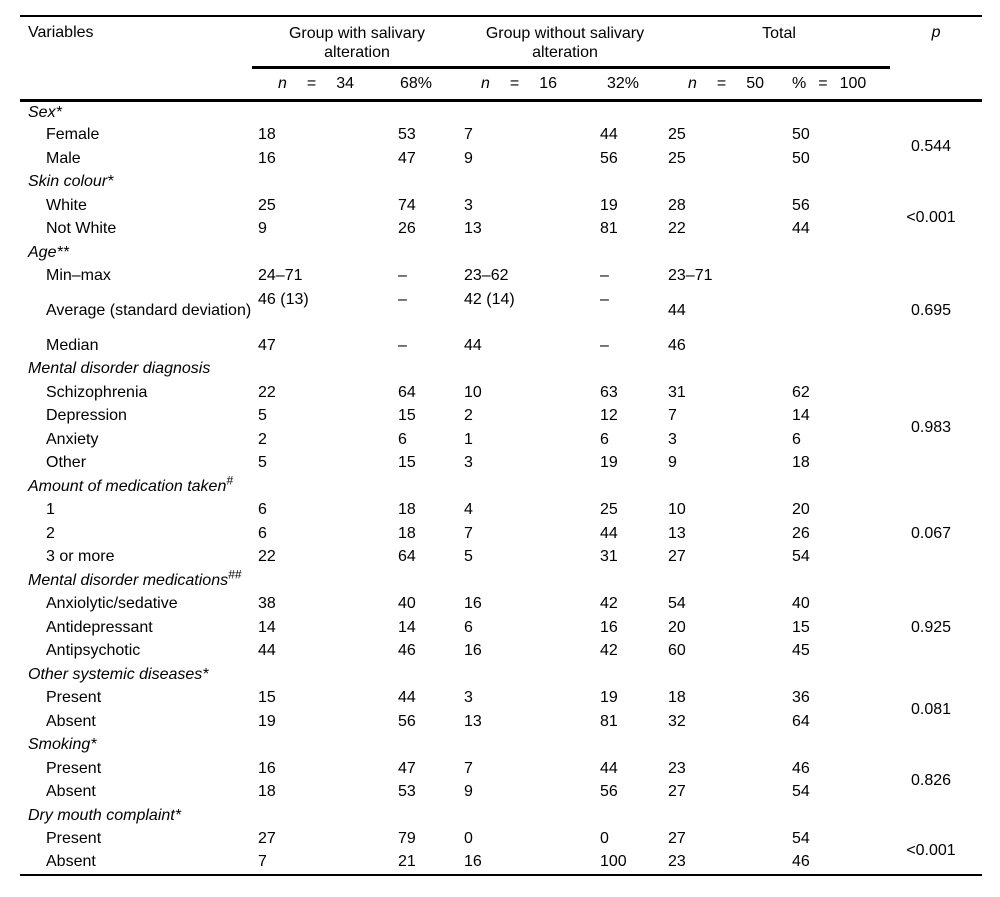 The width and height of the screenshot is (1000, 897). I want to click on value-cell: 36, so click(801, 698).